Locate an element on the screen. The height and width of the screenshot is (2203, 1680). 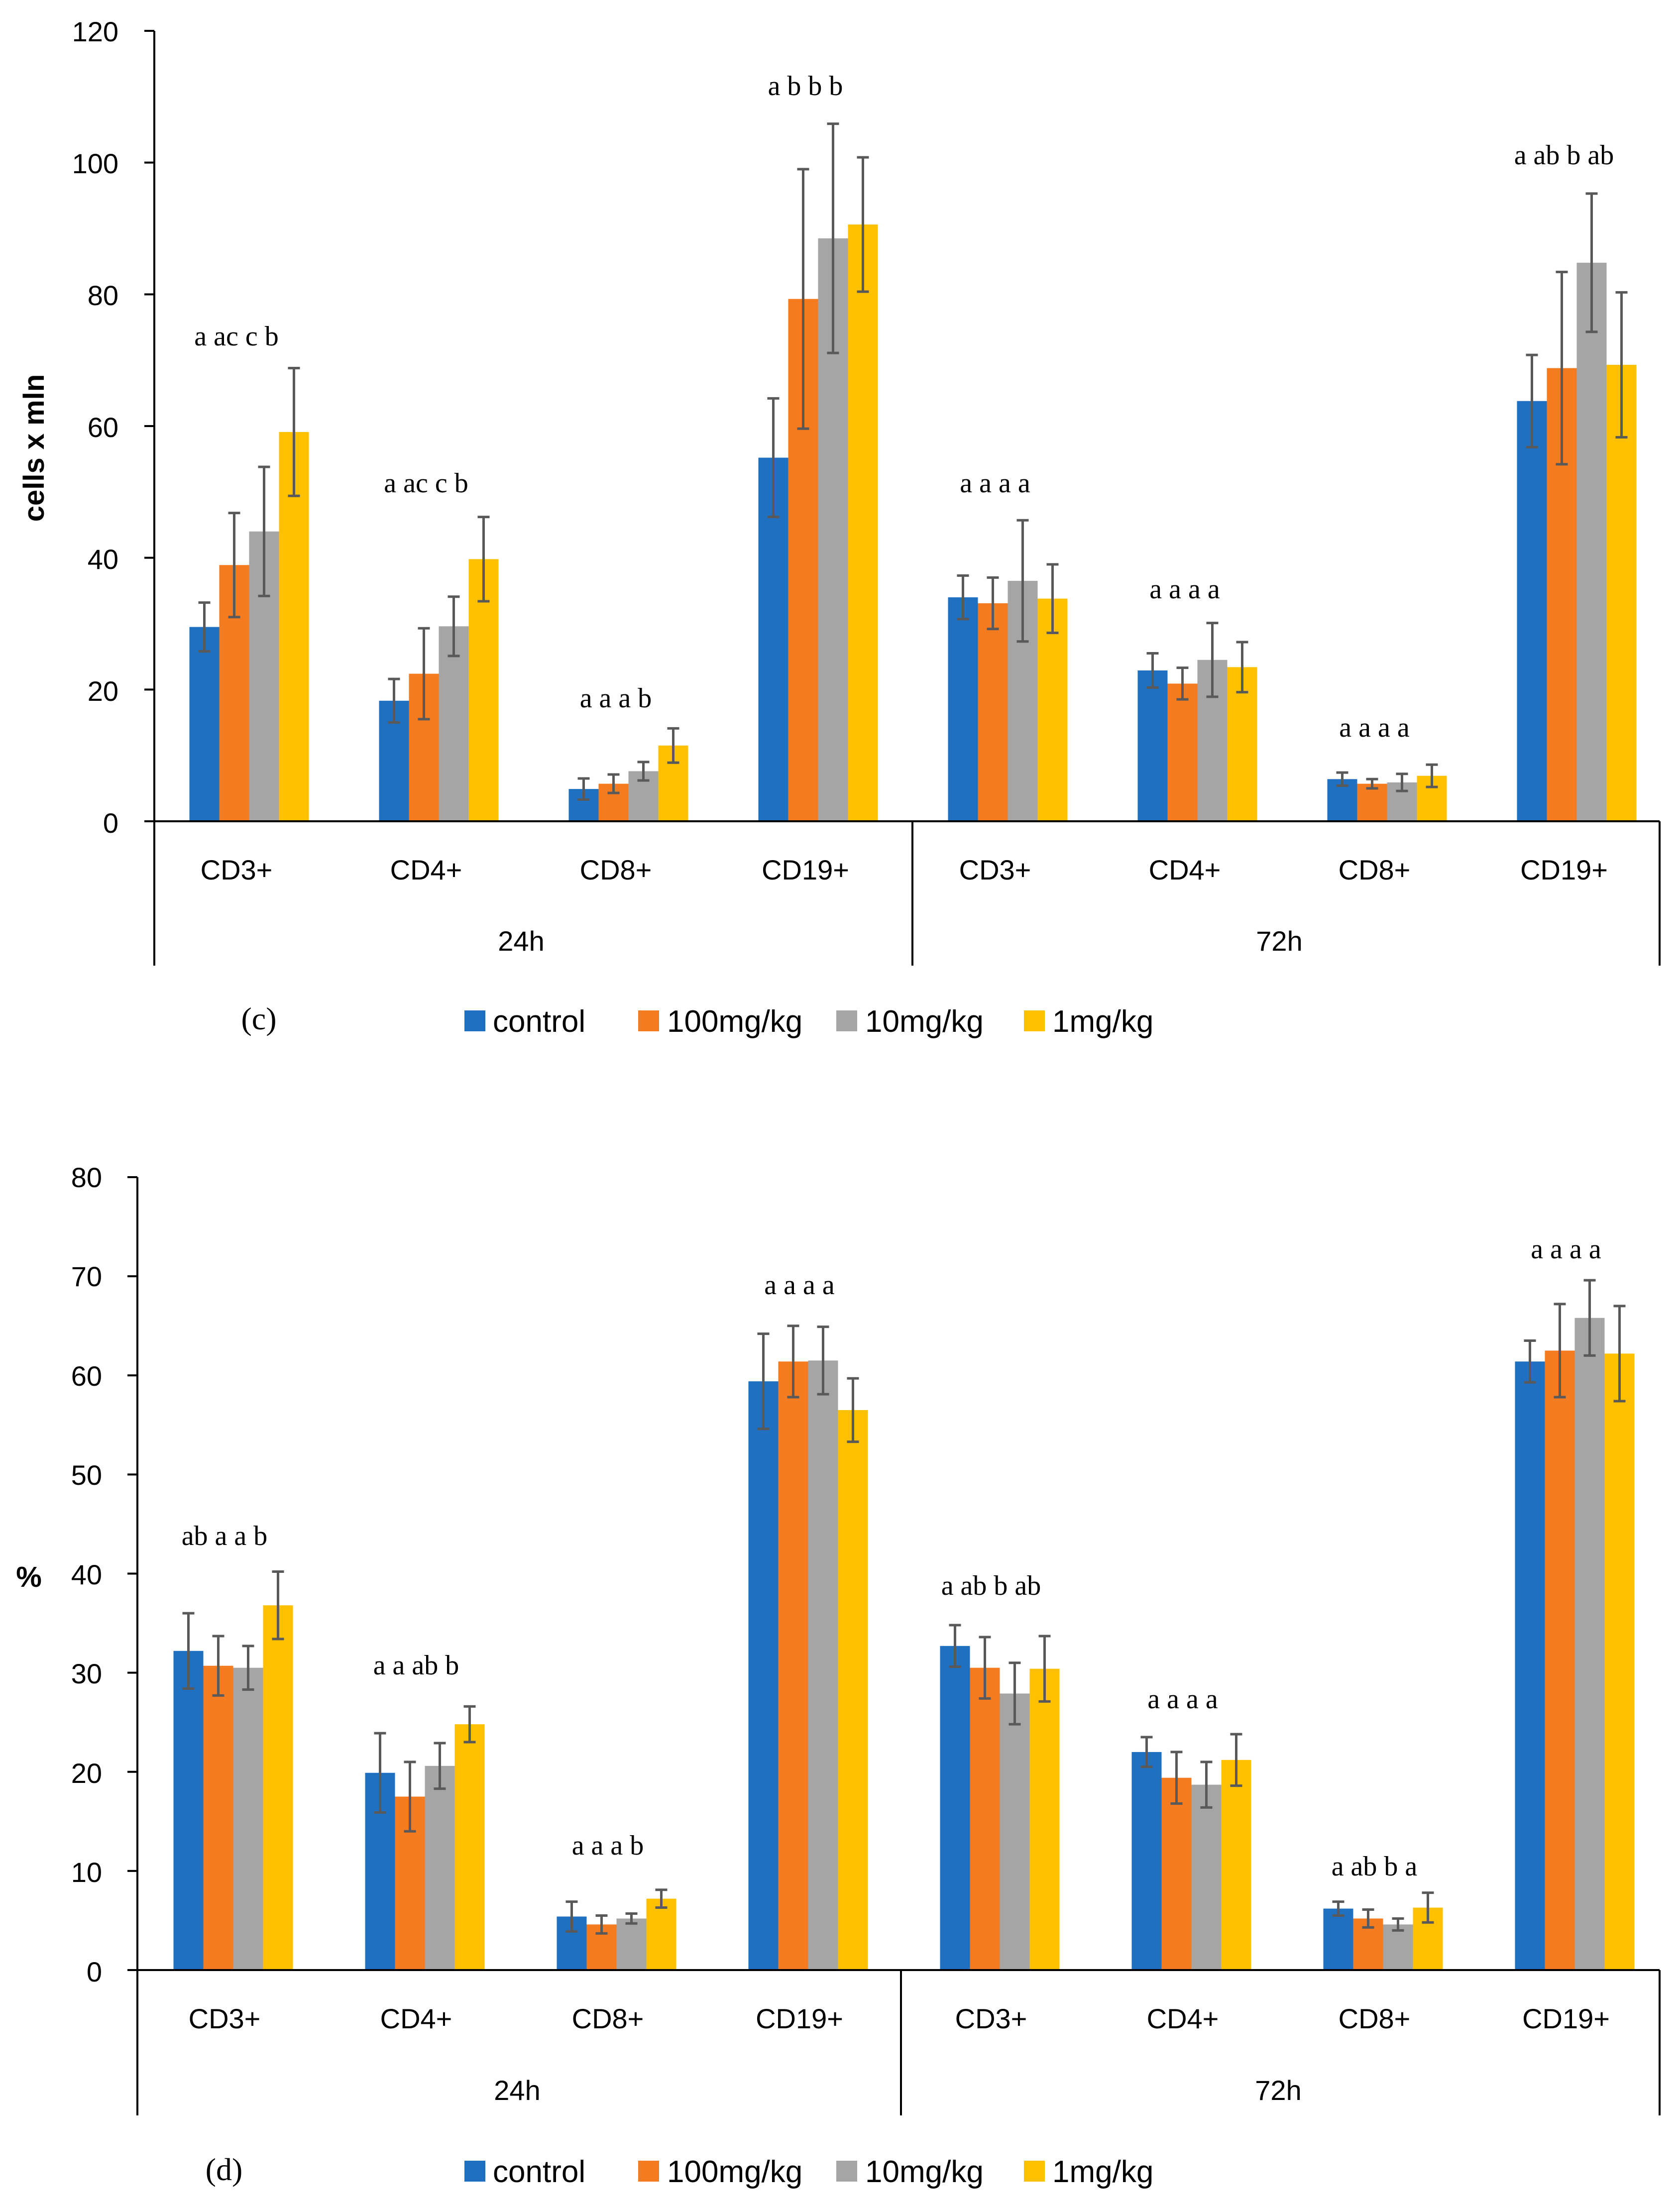
legend-swatch-1mg-kg is located at coordinates (1034, 1020).